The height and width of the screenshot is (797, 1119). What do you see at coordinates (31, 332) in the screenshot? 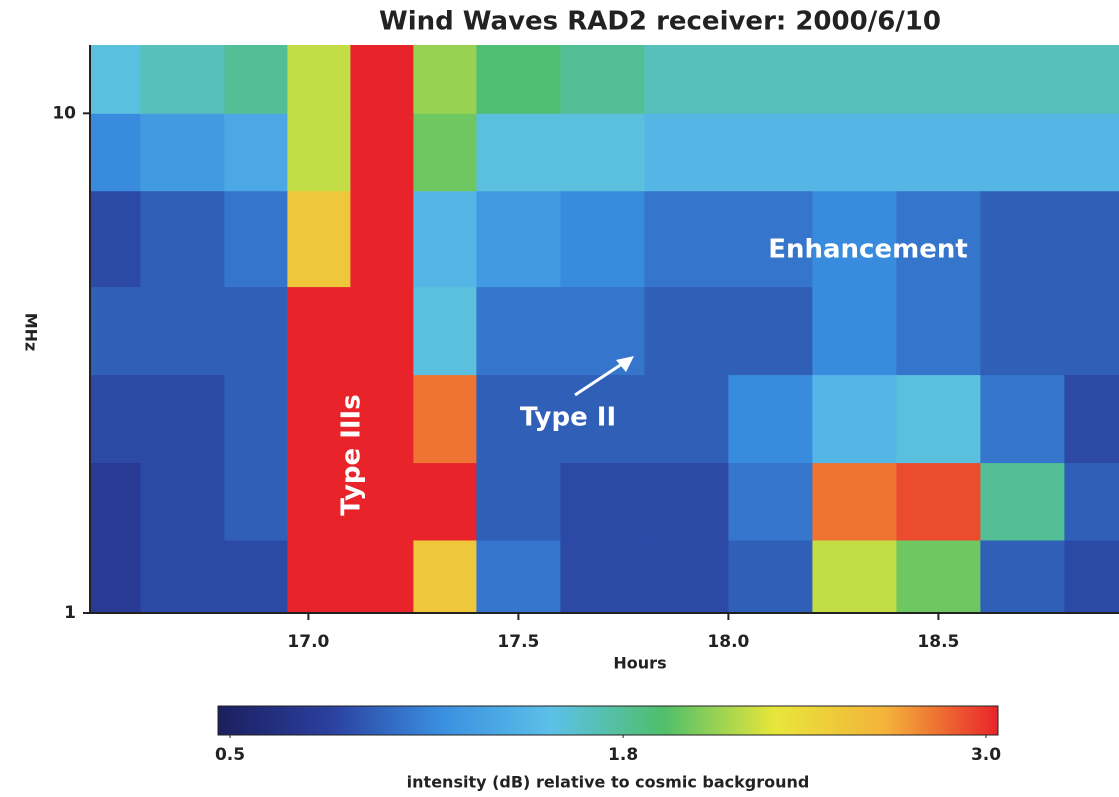
I see `y-axis-label: MHz` at bounding box center [31, 332].